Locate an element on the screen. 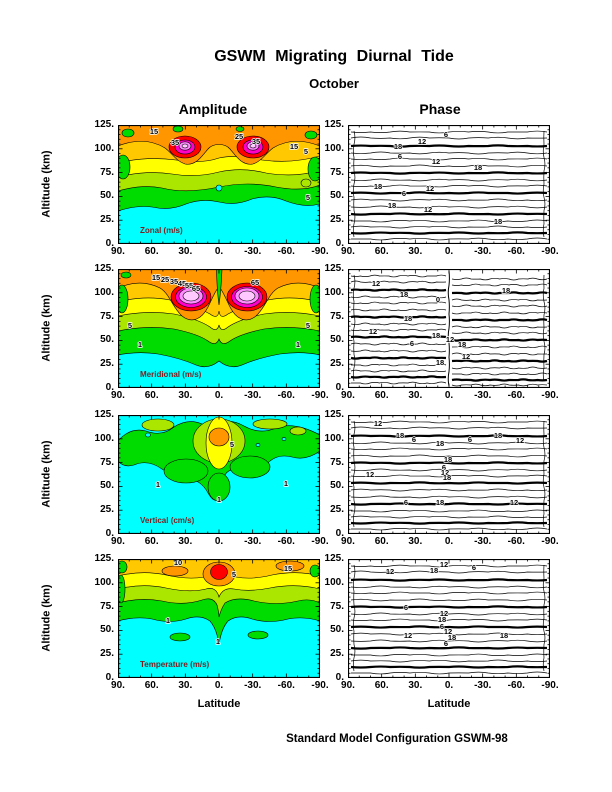 This screenshot has width=612, height=792. panel-label-vertical: Vertical (cm/s) is located at coordinates (167, 520).